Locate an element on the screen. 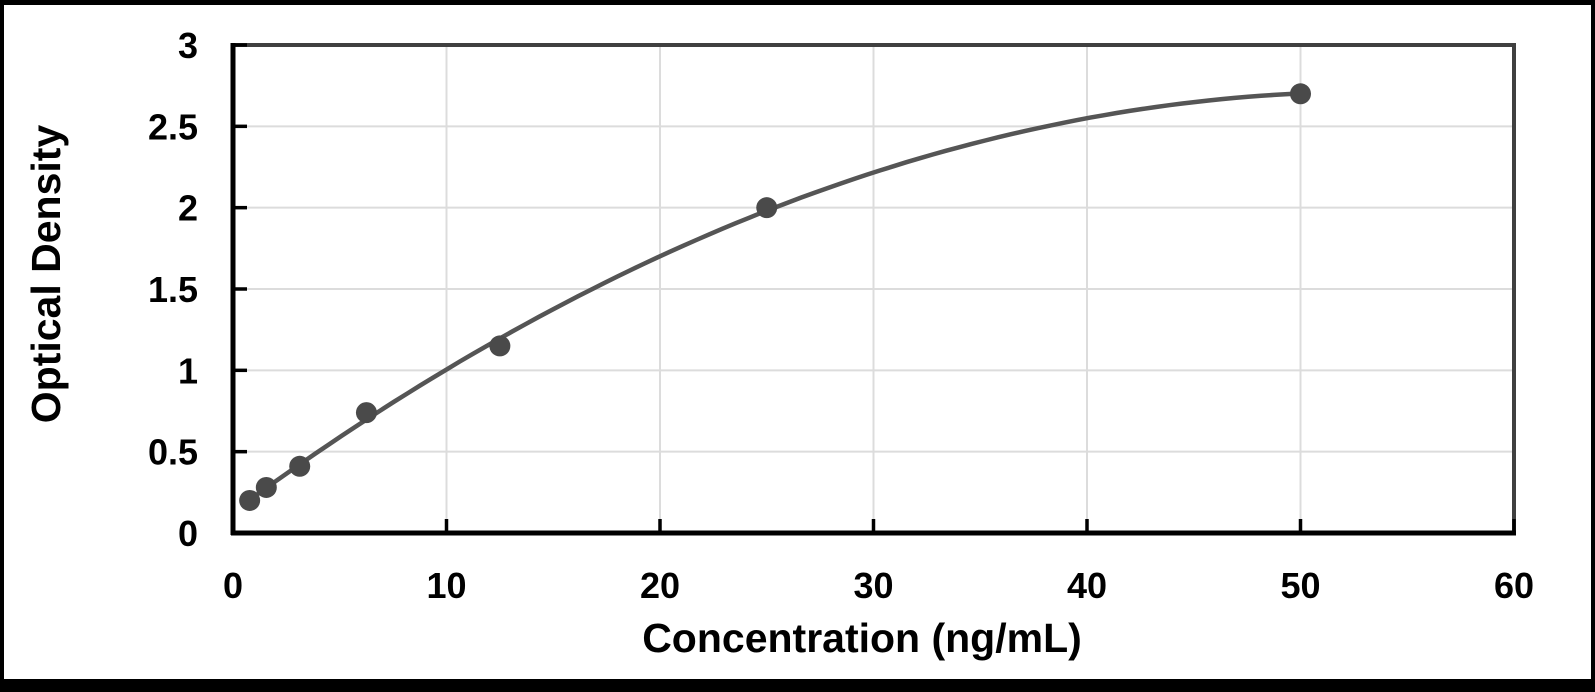 The image size is (1595, 692). y-tick-label: 0 is located at coordinates (188, 533).